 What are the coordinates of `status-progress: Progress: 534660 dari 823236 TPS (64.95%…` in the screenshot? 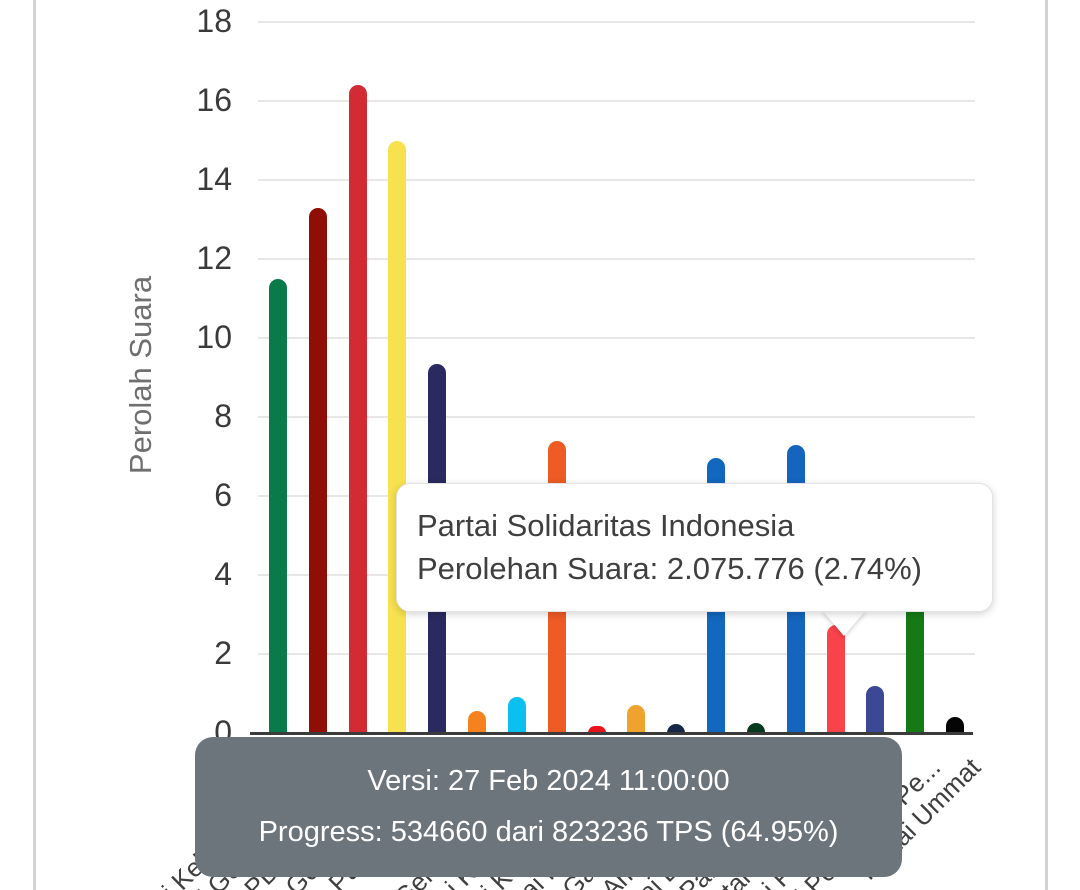 It's located at (548, 832).